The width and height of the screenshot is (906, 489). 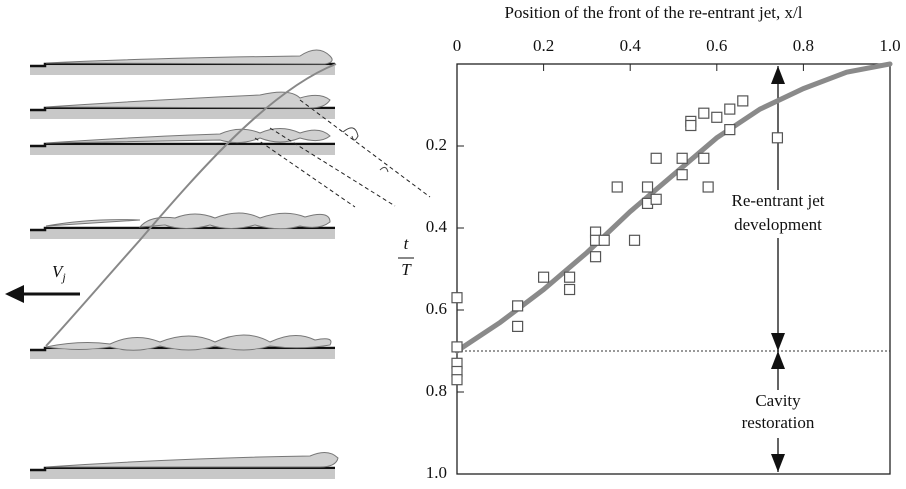 I want to click on y-label-numerator: t, so click(x=407, y=243).